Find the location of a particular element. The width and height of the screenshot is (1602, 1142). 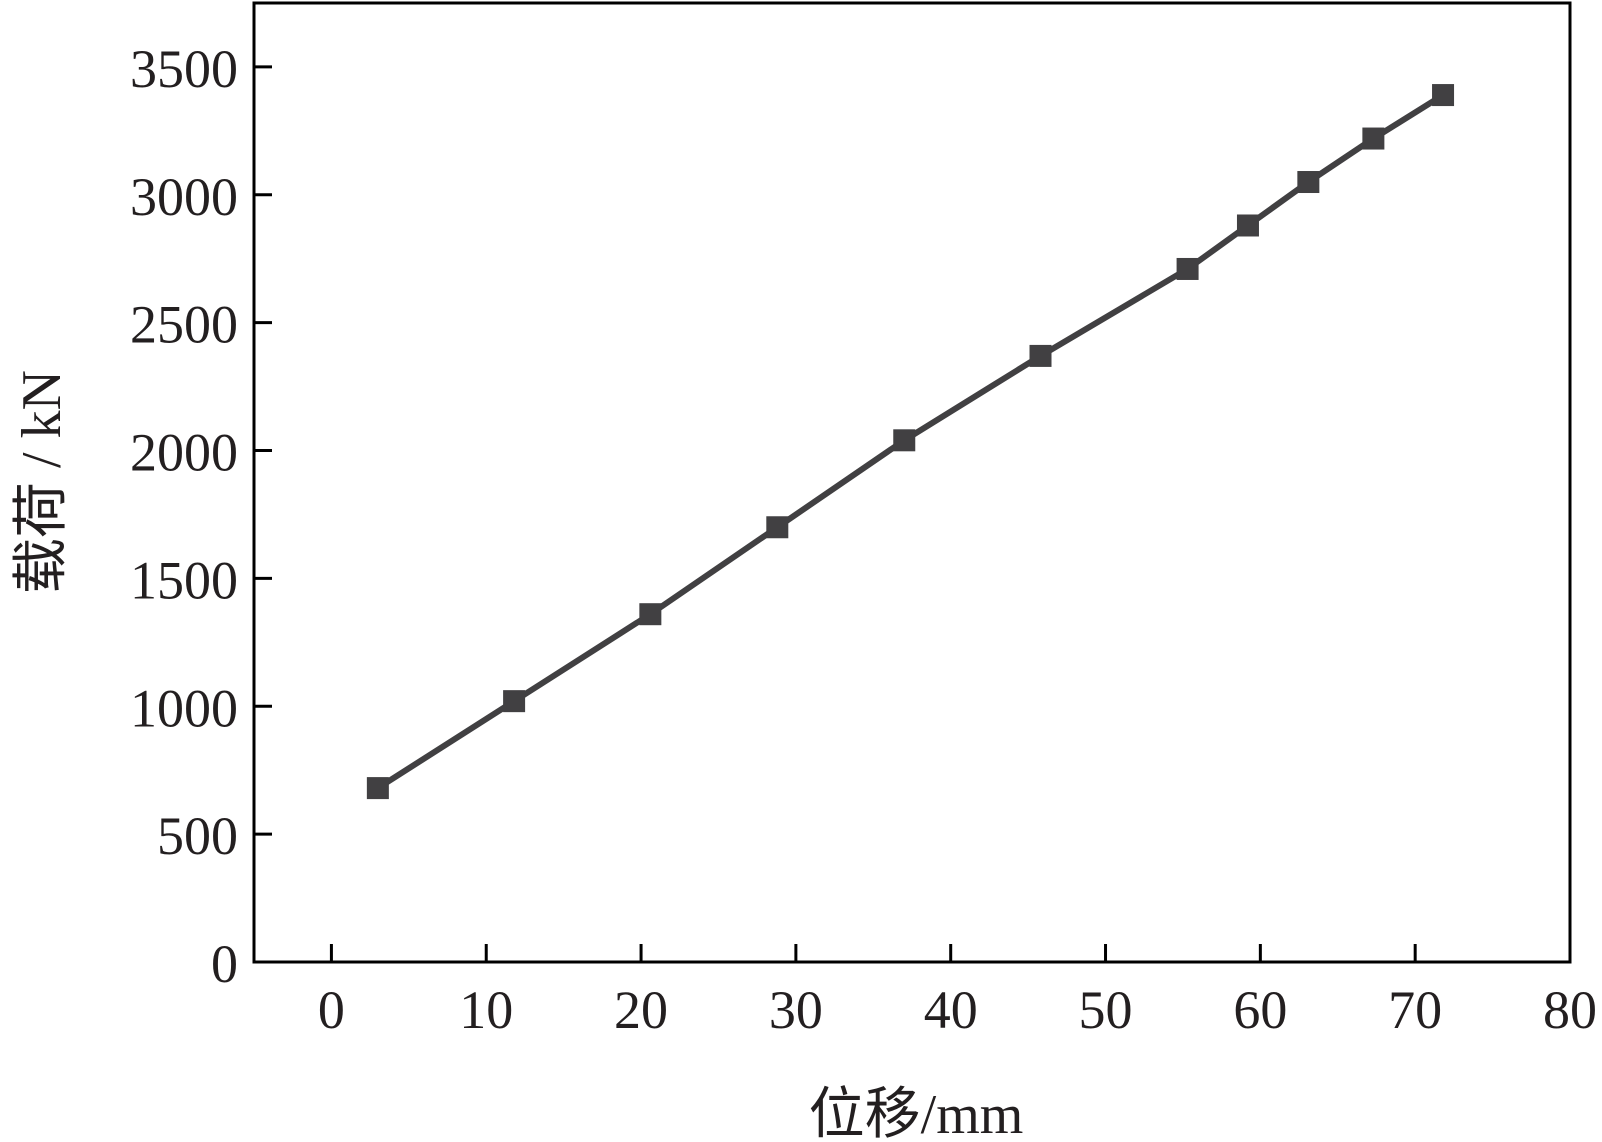

x-tick-label: 30 is located at coordinates (796, 1010).